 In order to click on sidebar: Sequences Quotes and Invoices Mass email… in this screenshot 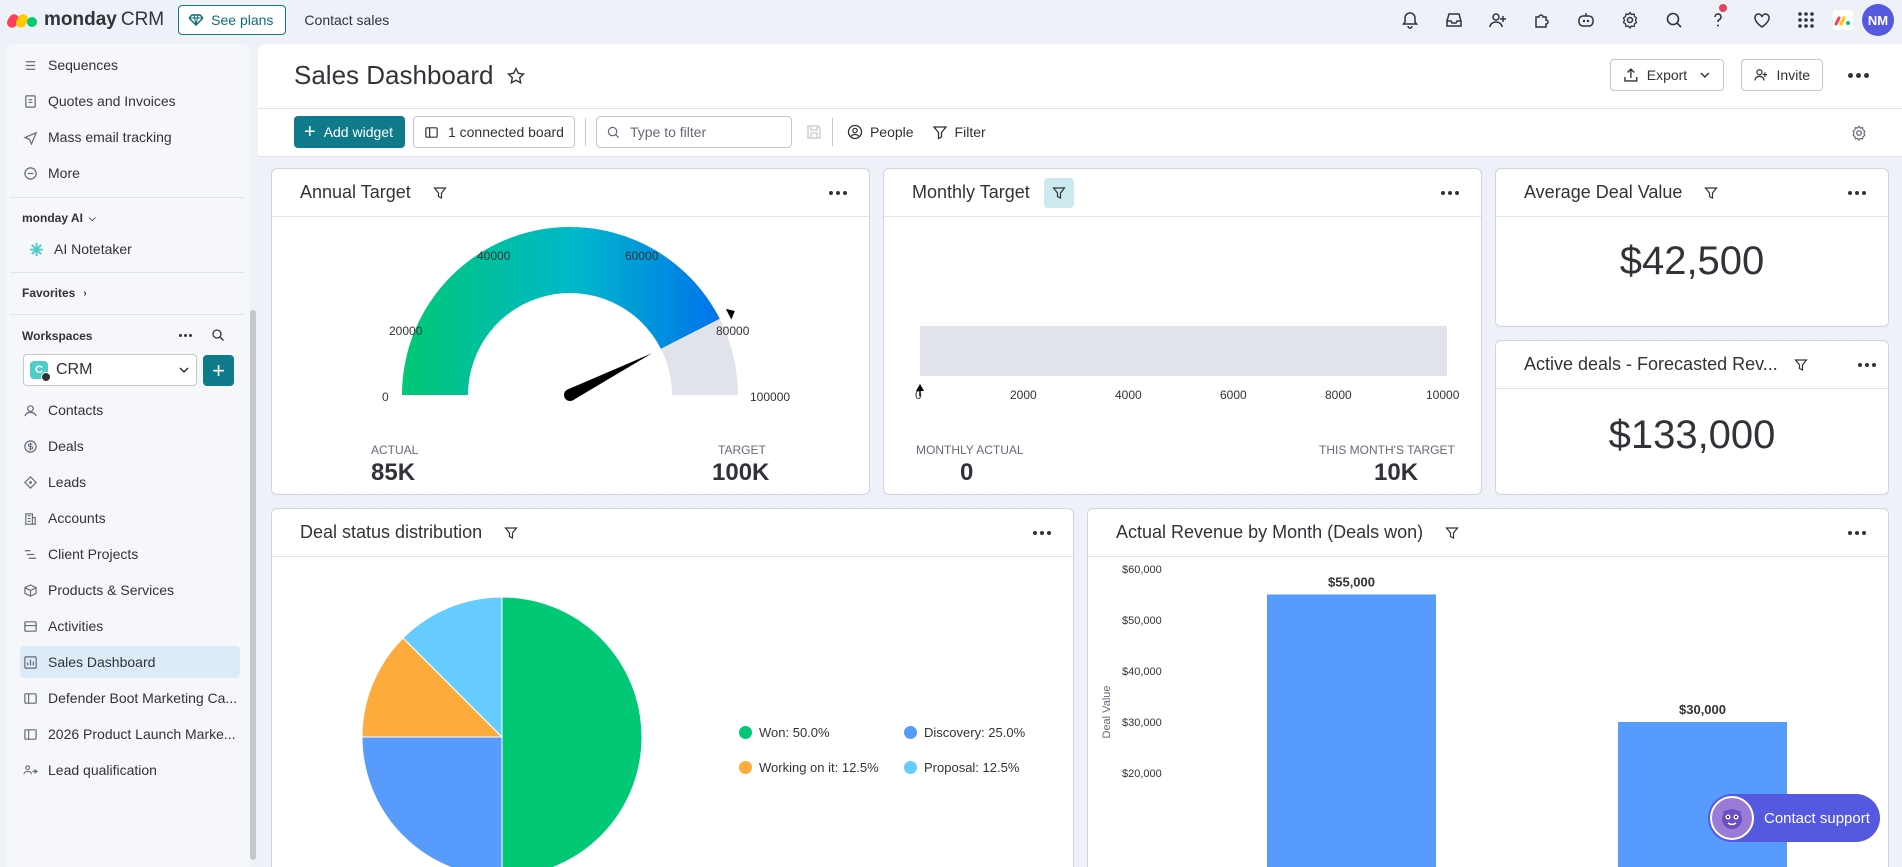, I will do `click(129, 453)`.